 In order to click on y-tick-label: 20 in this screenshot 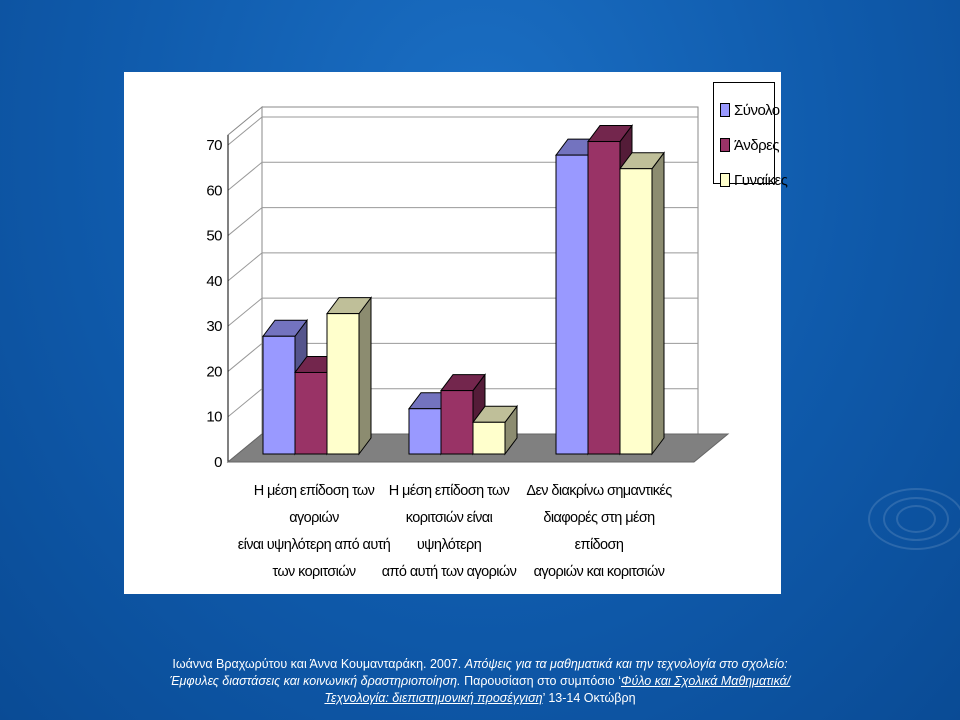, I will do `click(214, 371)`.